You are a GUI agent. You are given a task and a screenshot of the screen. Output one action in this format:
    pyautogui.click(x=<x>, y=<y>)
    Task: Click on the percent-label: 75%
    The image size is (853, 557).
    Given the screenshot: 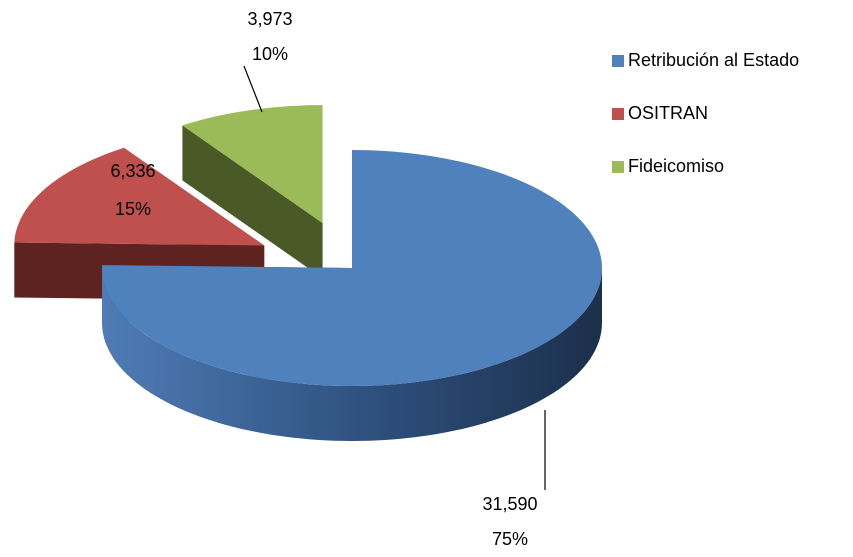 What is the action you would take?
    pyautogui.click(x=510, y=539)
    